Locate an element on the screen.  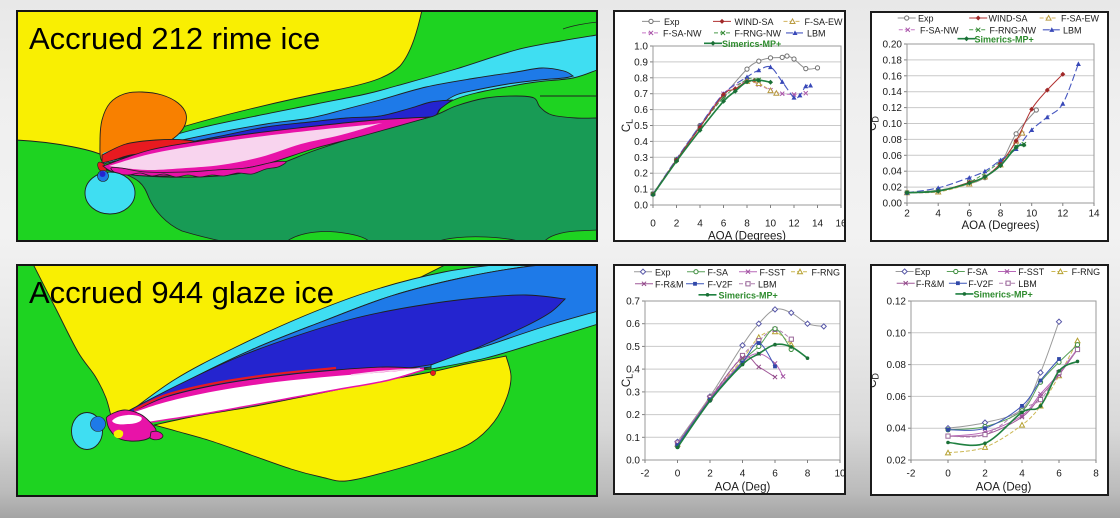
svg-text: 0.08 is located at coordinates (893, 140).